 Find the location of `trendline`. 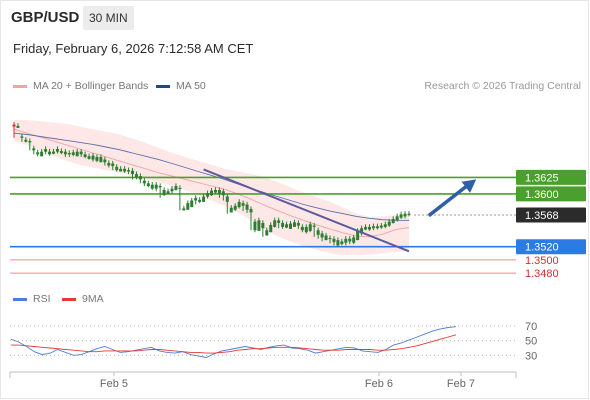

trendline is located at coordinates (306, 210).